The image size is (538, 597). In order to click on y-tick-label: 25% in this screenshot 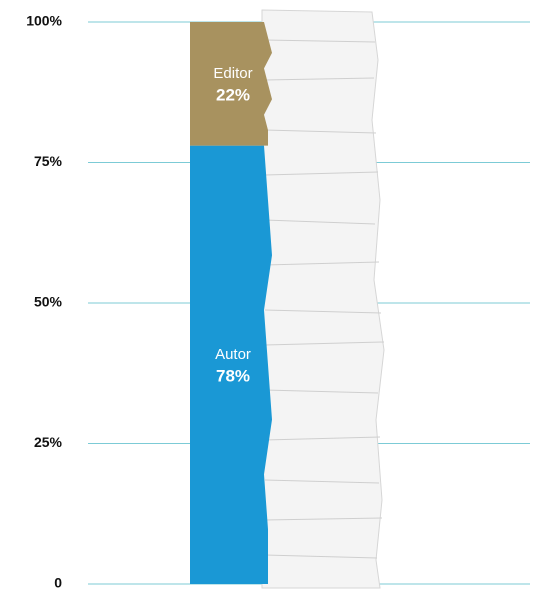, I will do `click(48, 442)`.